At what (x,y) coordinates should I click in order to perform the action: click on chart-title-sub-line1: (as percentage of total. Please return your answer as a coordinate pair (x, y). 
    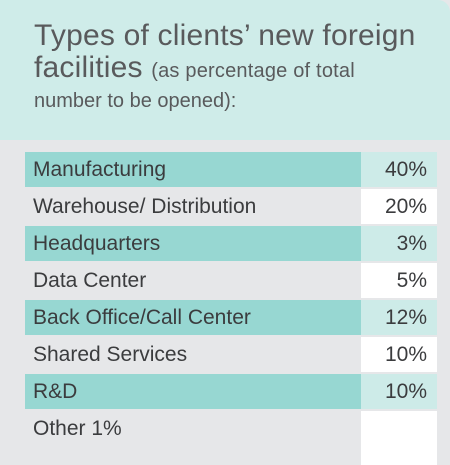
    Looking at the image, I should click on (253, 71).